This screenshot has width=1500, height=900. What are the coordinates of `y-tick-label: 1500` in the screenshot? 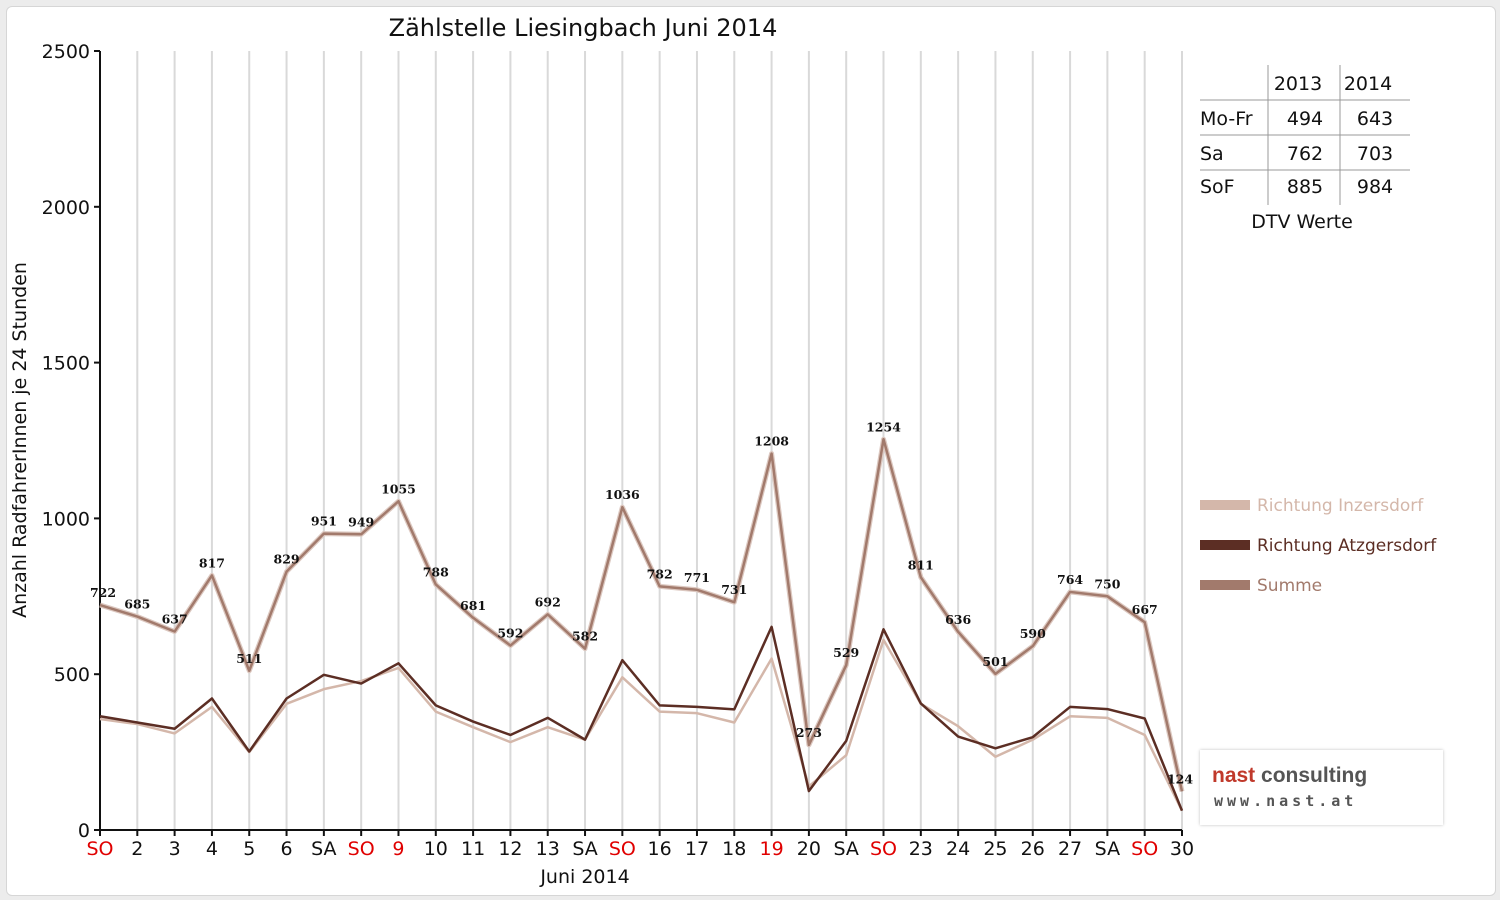 It's located at (66, 364).